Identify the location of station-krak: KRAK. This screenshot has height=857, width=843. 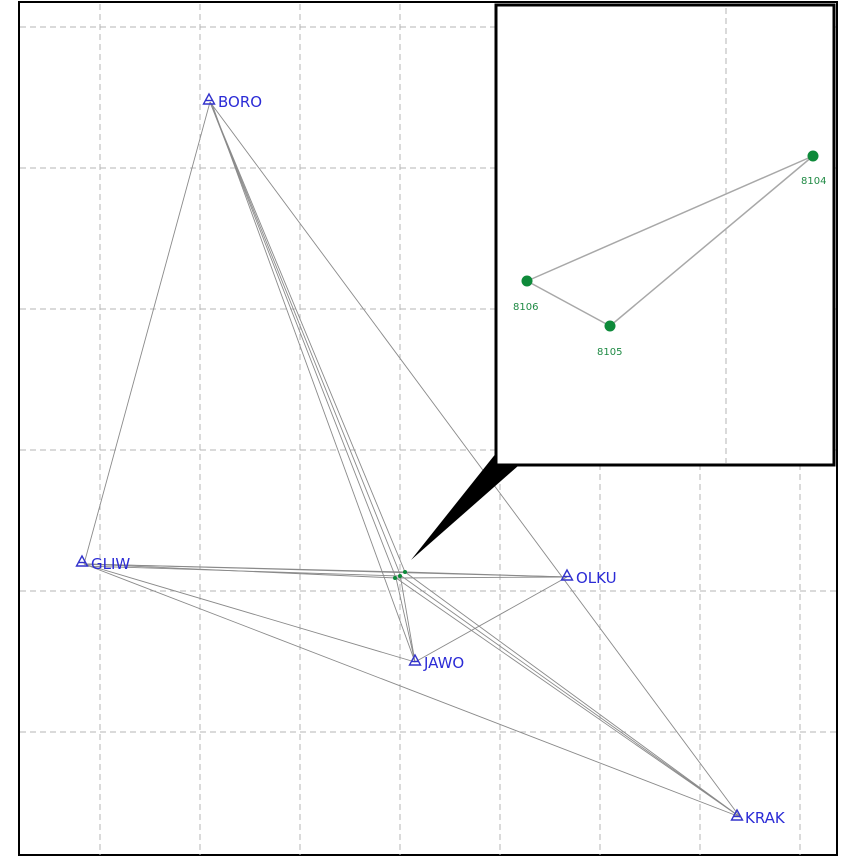
(758, 817).